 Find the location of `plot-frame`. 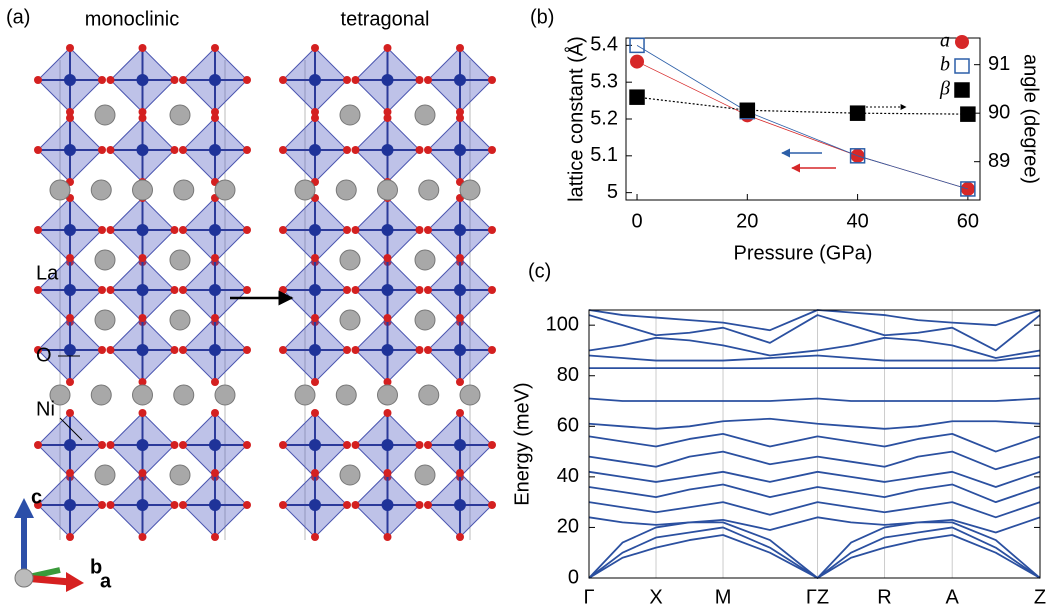

plot-frame is located at coordinates (803, 119).